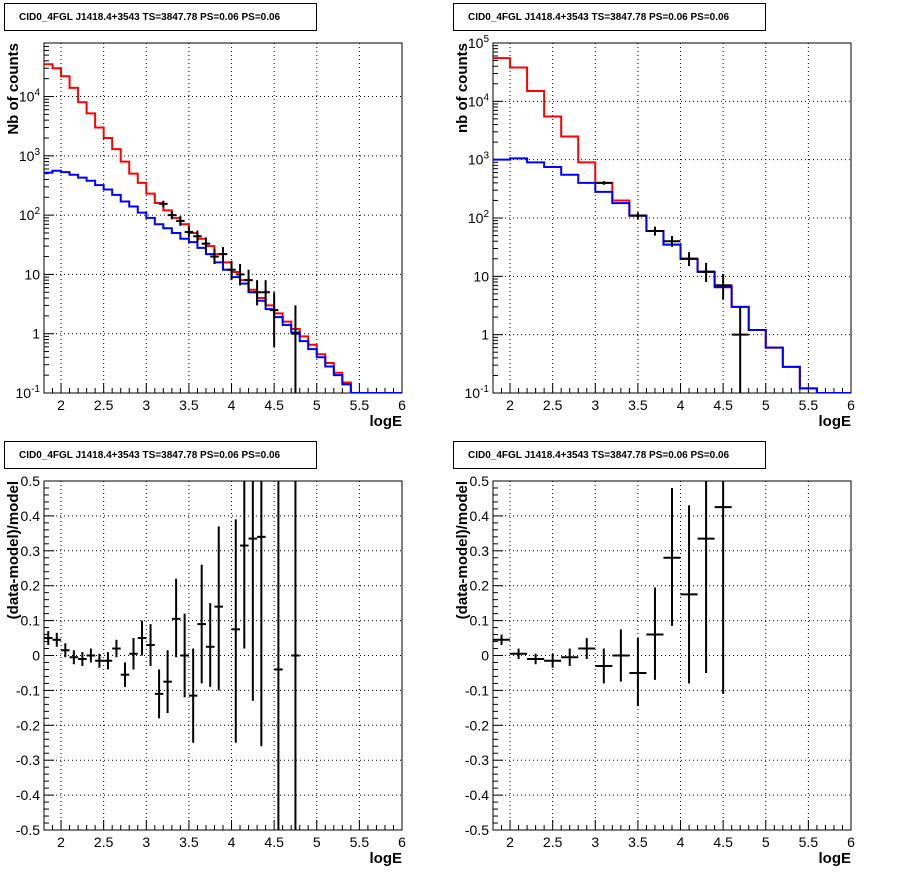  Describe the element at coordinates (480, 621) in the screenshot. I see `y-tick-label: 0.1` at that location.